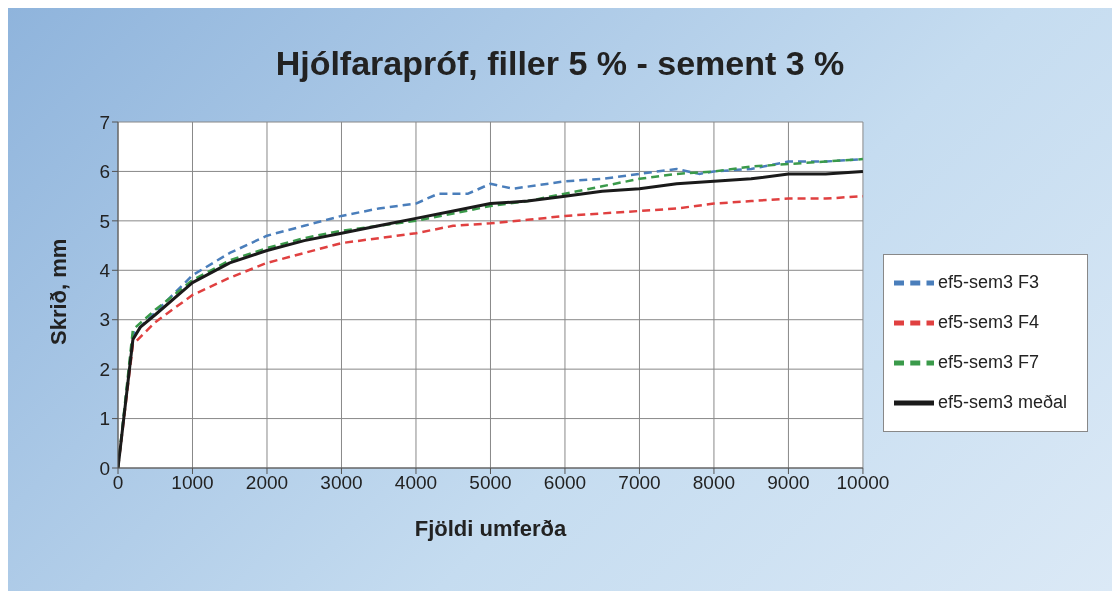 The width and height of the screenshot is (1120, 599). What do you see at coordinates (416, 483) in the screenshot?
I see `x-tick-label: 4000` at bounding box center [416, 483].